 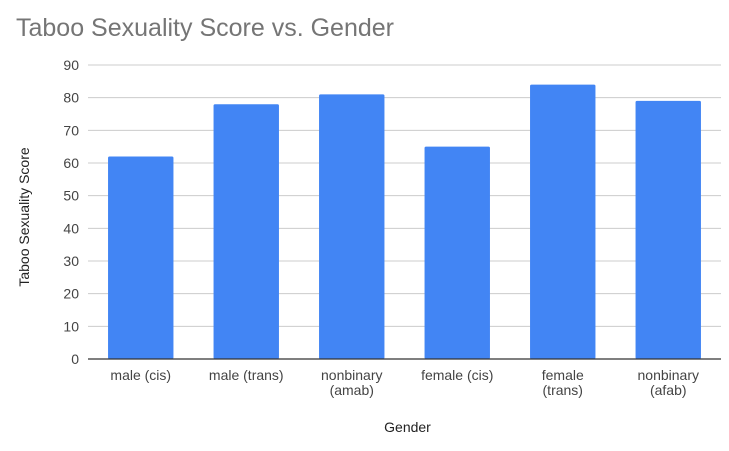 What do you see at coordinates (71, 65) in the screenshot?
I see `y-tick-label: 90` at bounding box center [71, 65].